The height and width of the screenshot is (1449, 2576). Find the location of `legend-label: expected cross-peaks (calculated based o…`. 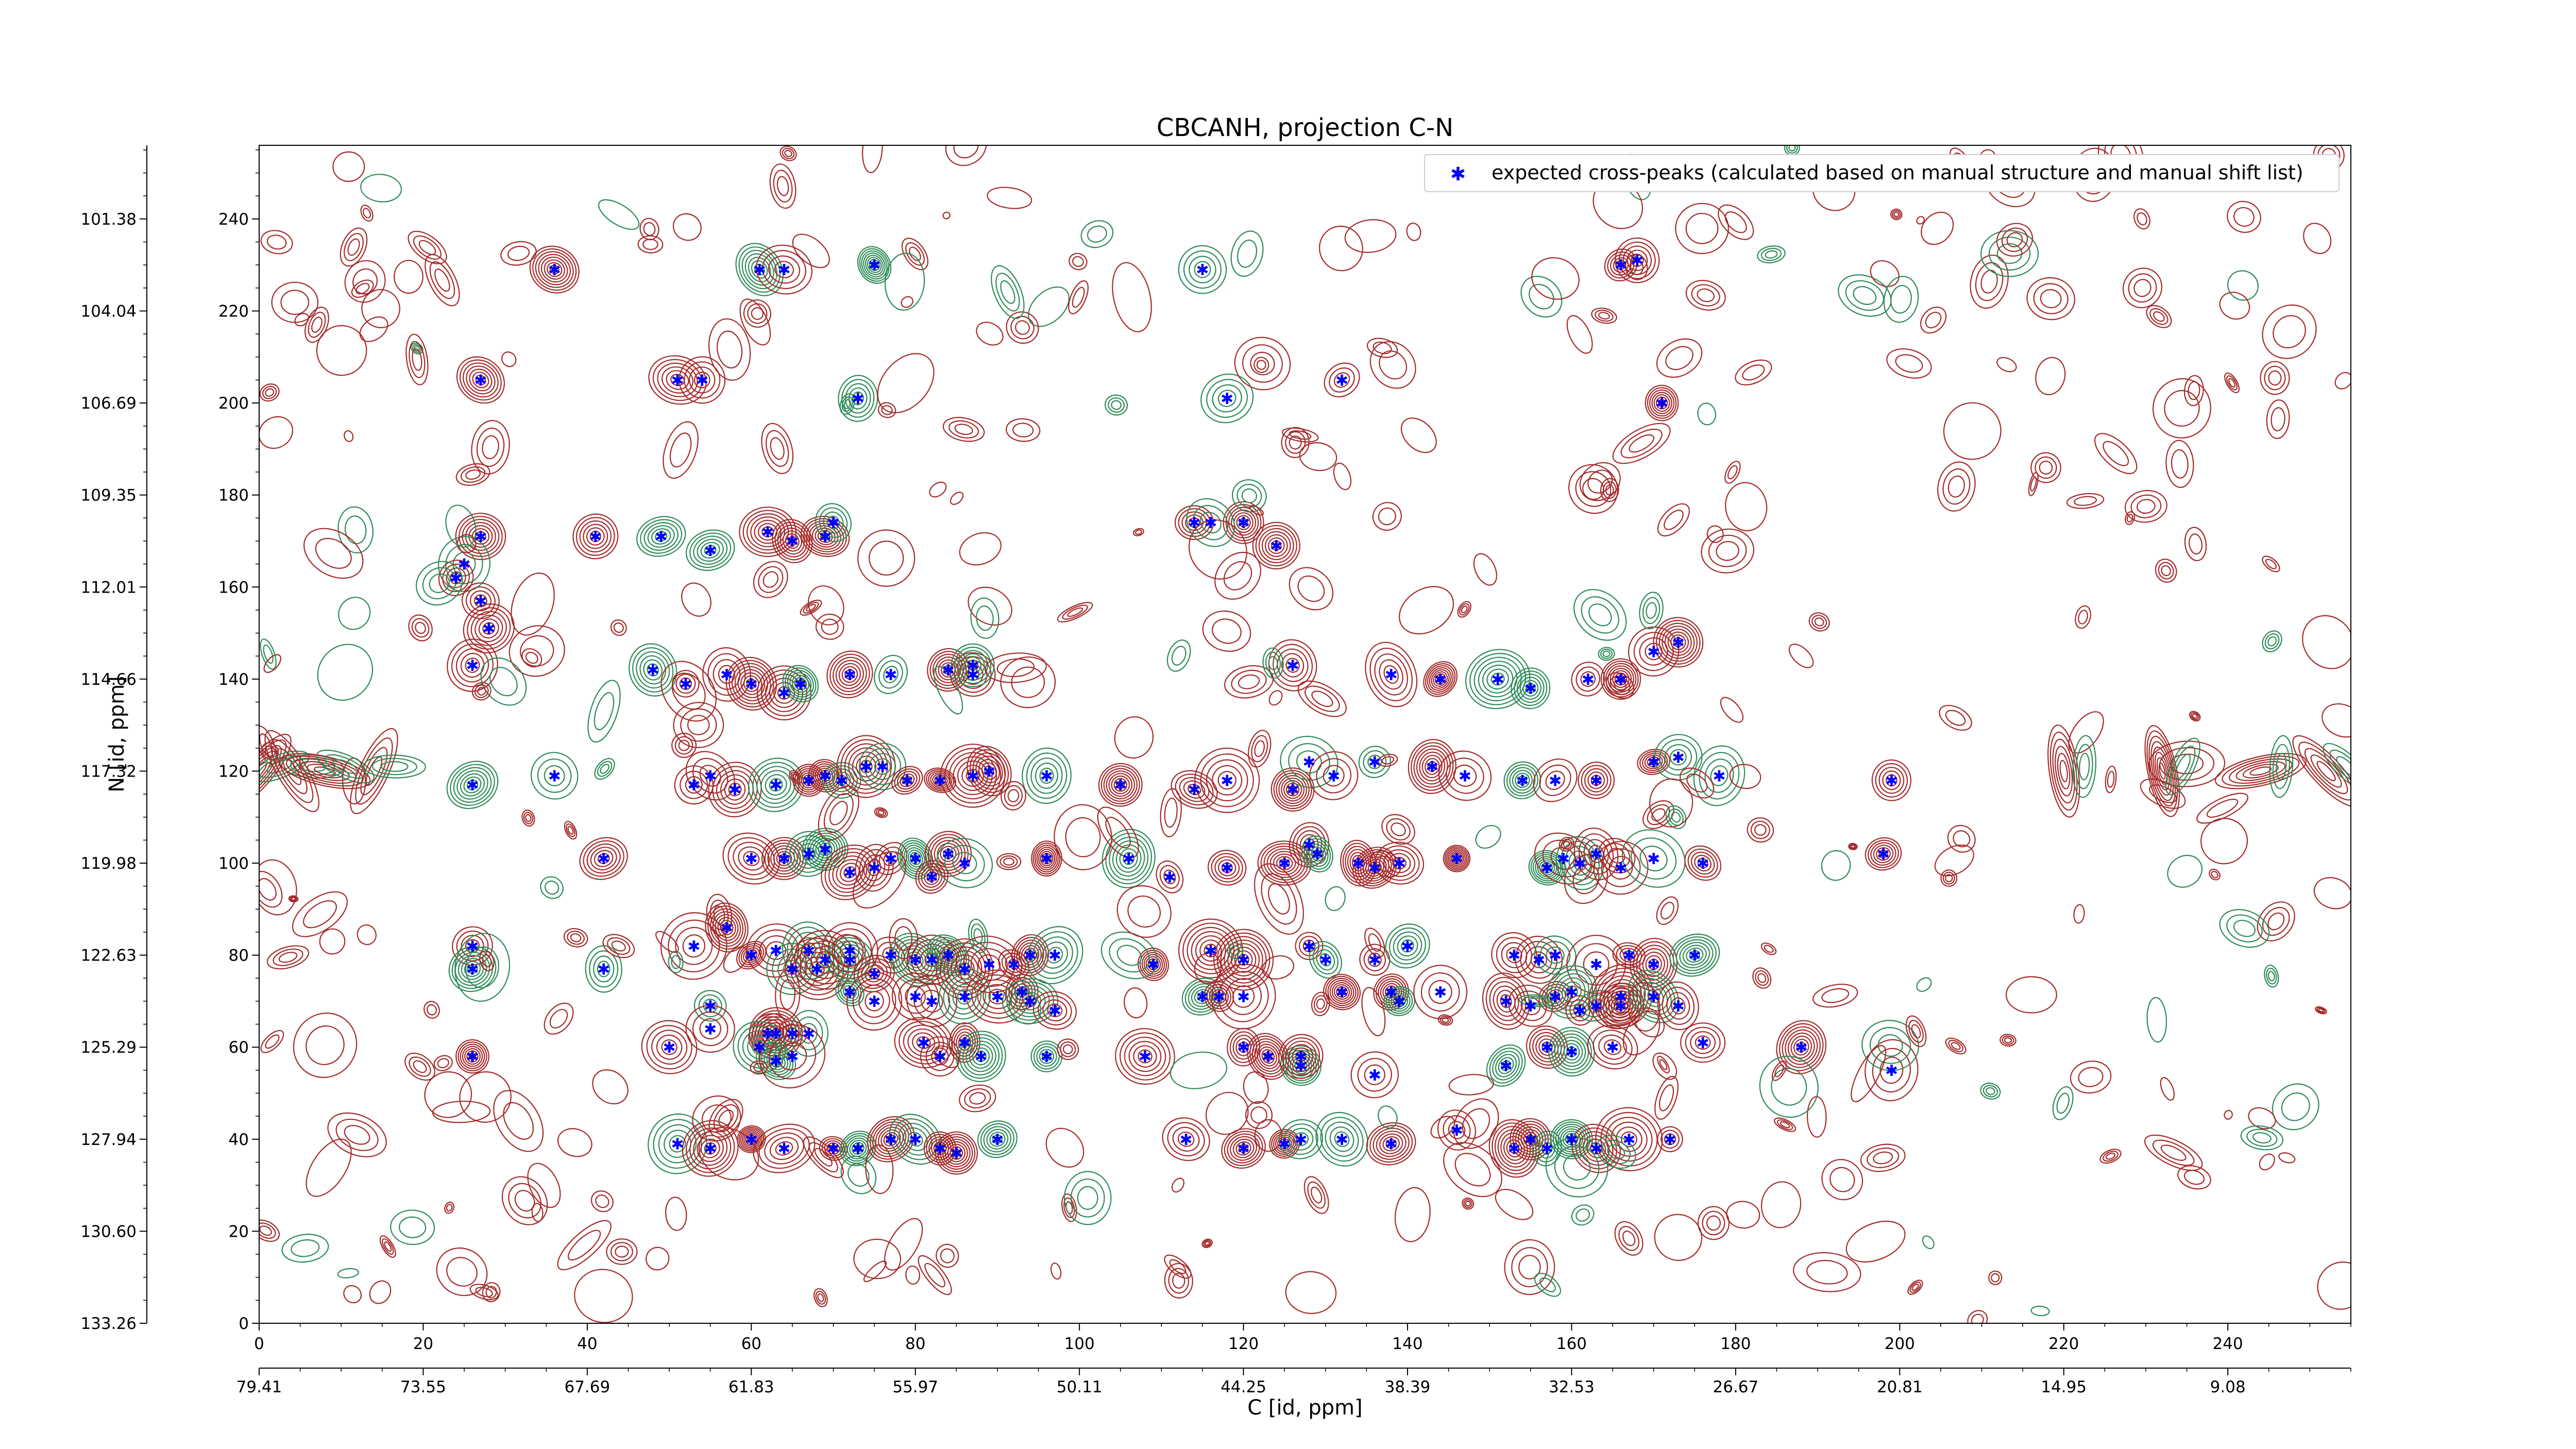

legend-label: expected cross-peaks (calculated based o… is located at coordinates (1897, 172).